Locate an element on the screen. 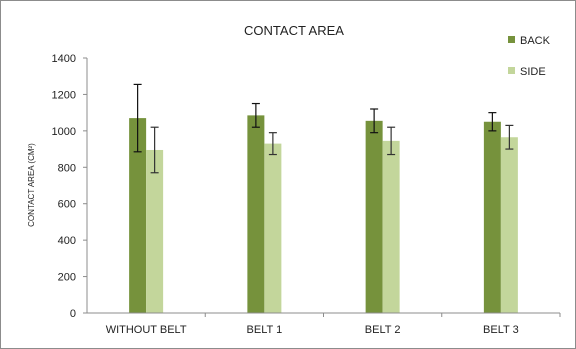 The image size is (576, 349). legend-swatch-side is located at coordinates (511, 70).